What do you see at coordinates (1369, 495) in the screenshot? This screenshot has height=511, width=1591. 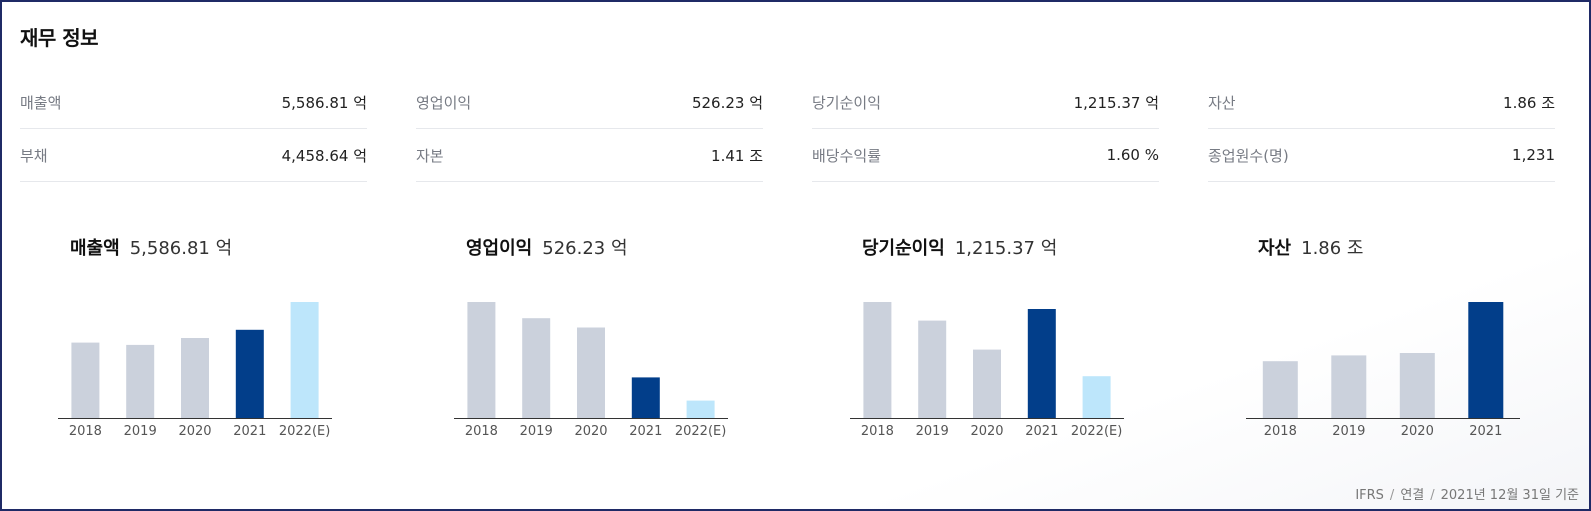 I see `footnote-standard: IFRS` at bounding box center [1369, 495].